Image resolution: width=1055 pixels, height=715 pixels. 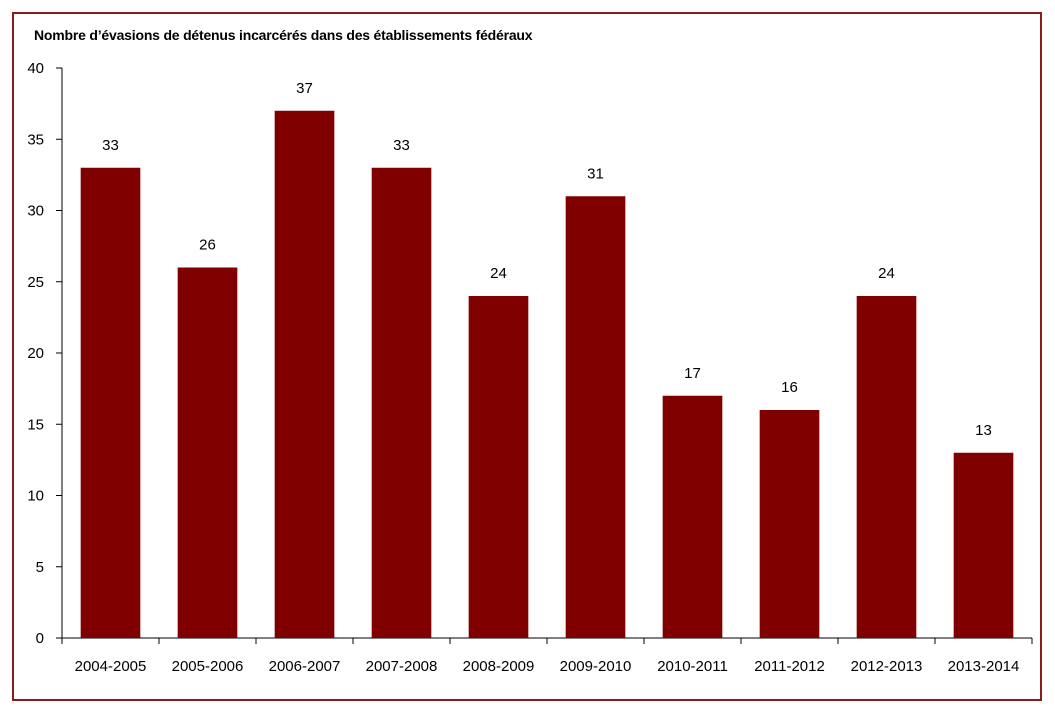 What do you see at coordinates (596, 666) in the screenshot?
I see `x-tick-label: 2009-2010` at bounding box center [596, 666].